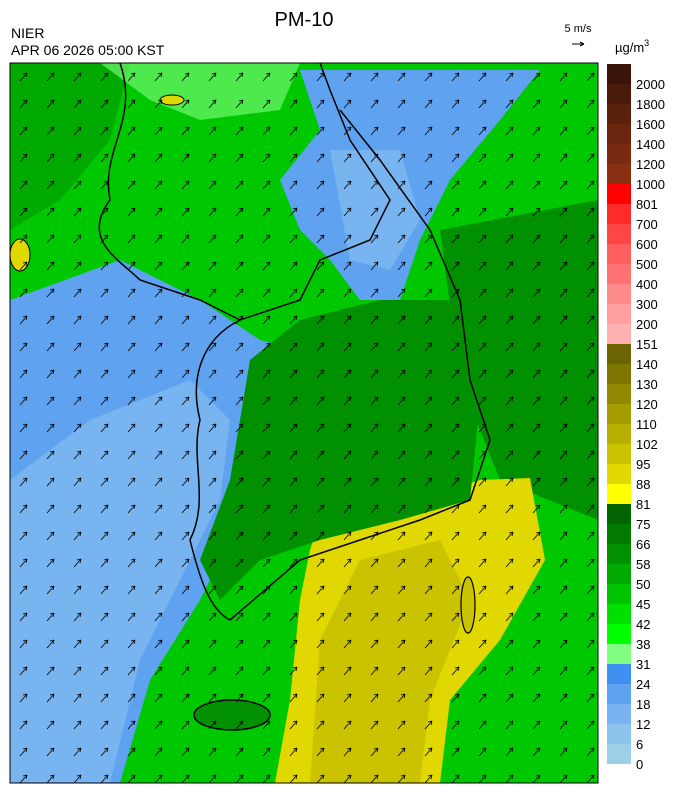 This screenshot has width=682, height=800. I want to click on colorbar-label: 66, so click(643, 544).